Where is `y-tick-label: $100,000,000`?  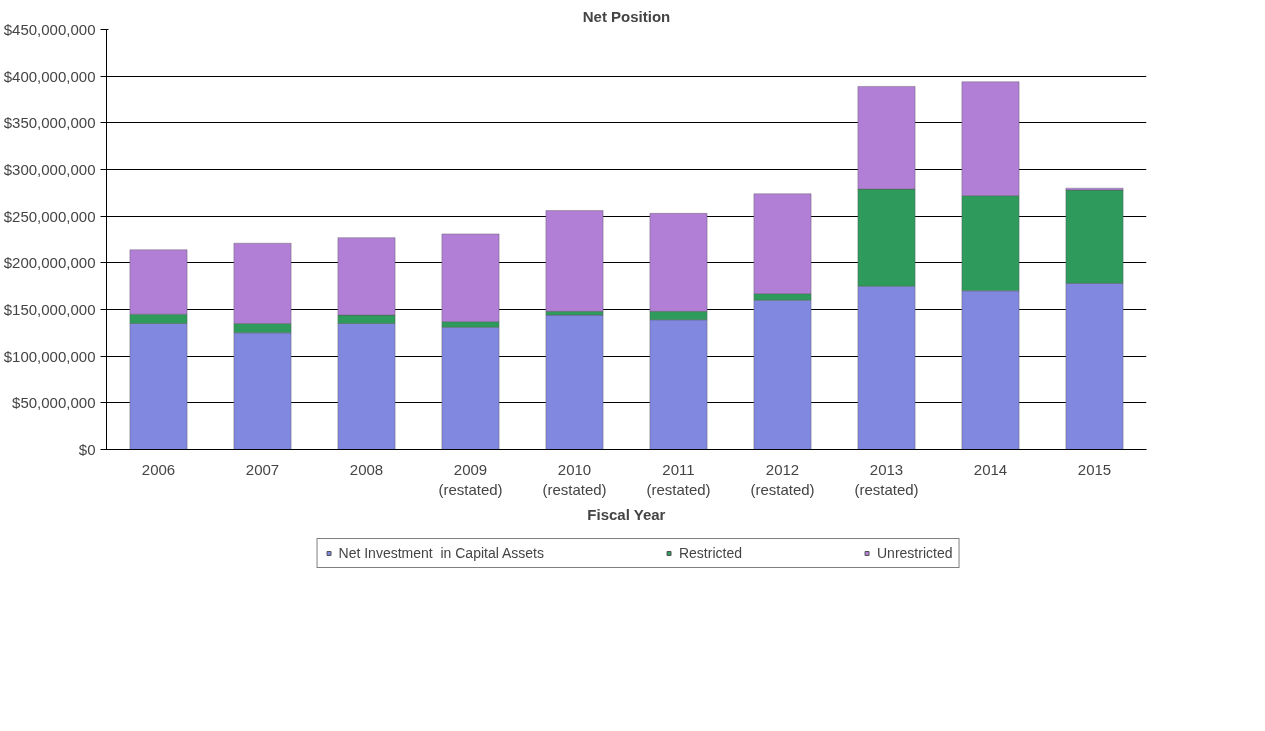
y-tick-label: $100,000,000 is located at coordinates (49, 356).